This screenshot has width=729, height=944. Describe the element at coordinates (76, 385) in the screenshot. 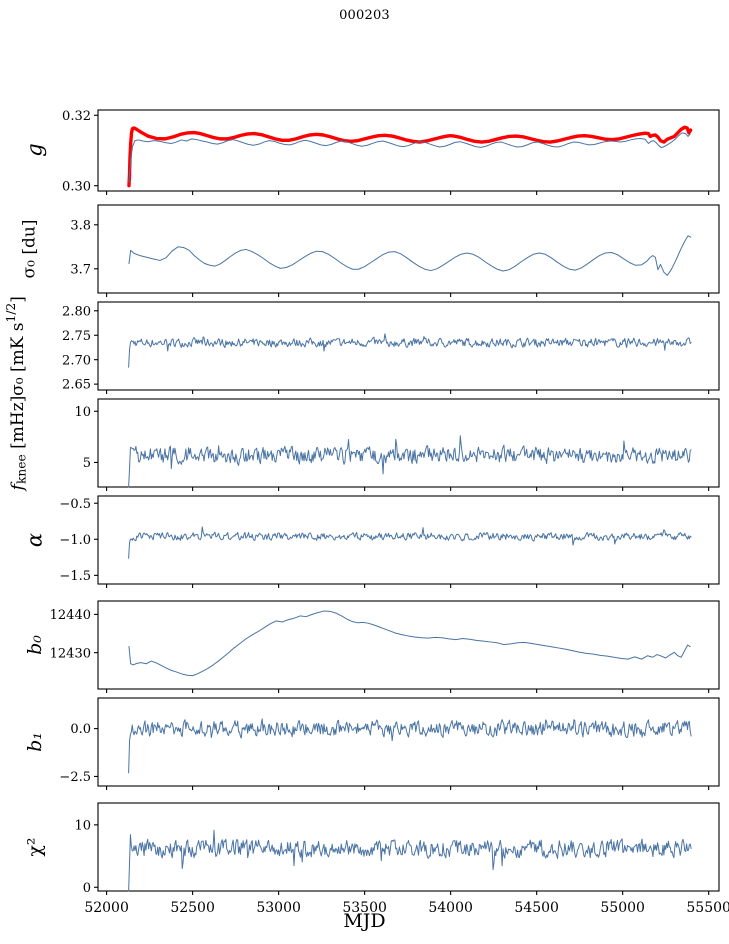

I see `panel-sigma0-mk-ytick-label: 2.65` at that location.